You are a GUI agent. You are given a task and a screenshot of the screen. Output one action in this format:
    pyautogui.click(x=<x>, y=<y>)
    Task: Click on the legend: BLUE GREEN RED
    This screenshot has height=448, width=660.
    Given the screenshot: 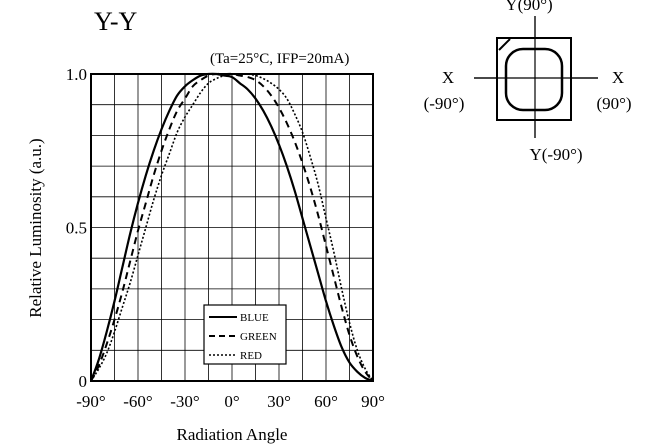 What is the action you would take?
    pyautogui.click(x=245, y=334)
    